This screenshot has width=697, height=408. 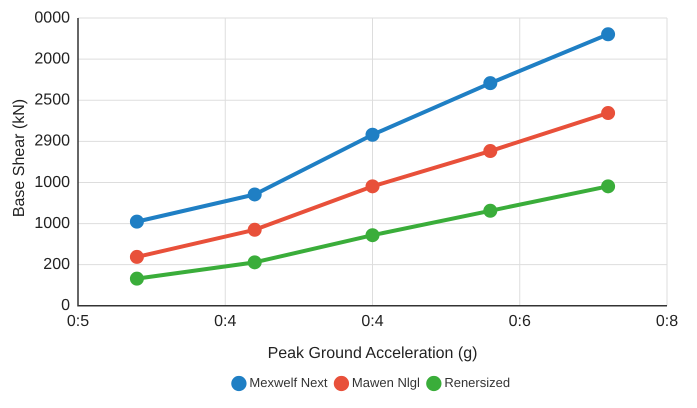 What do you see at coordinates (288, 382) in the screenshot?
I see `legend-label: Mexwelf Next` at bounding box center [288, 382].